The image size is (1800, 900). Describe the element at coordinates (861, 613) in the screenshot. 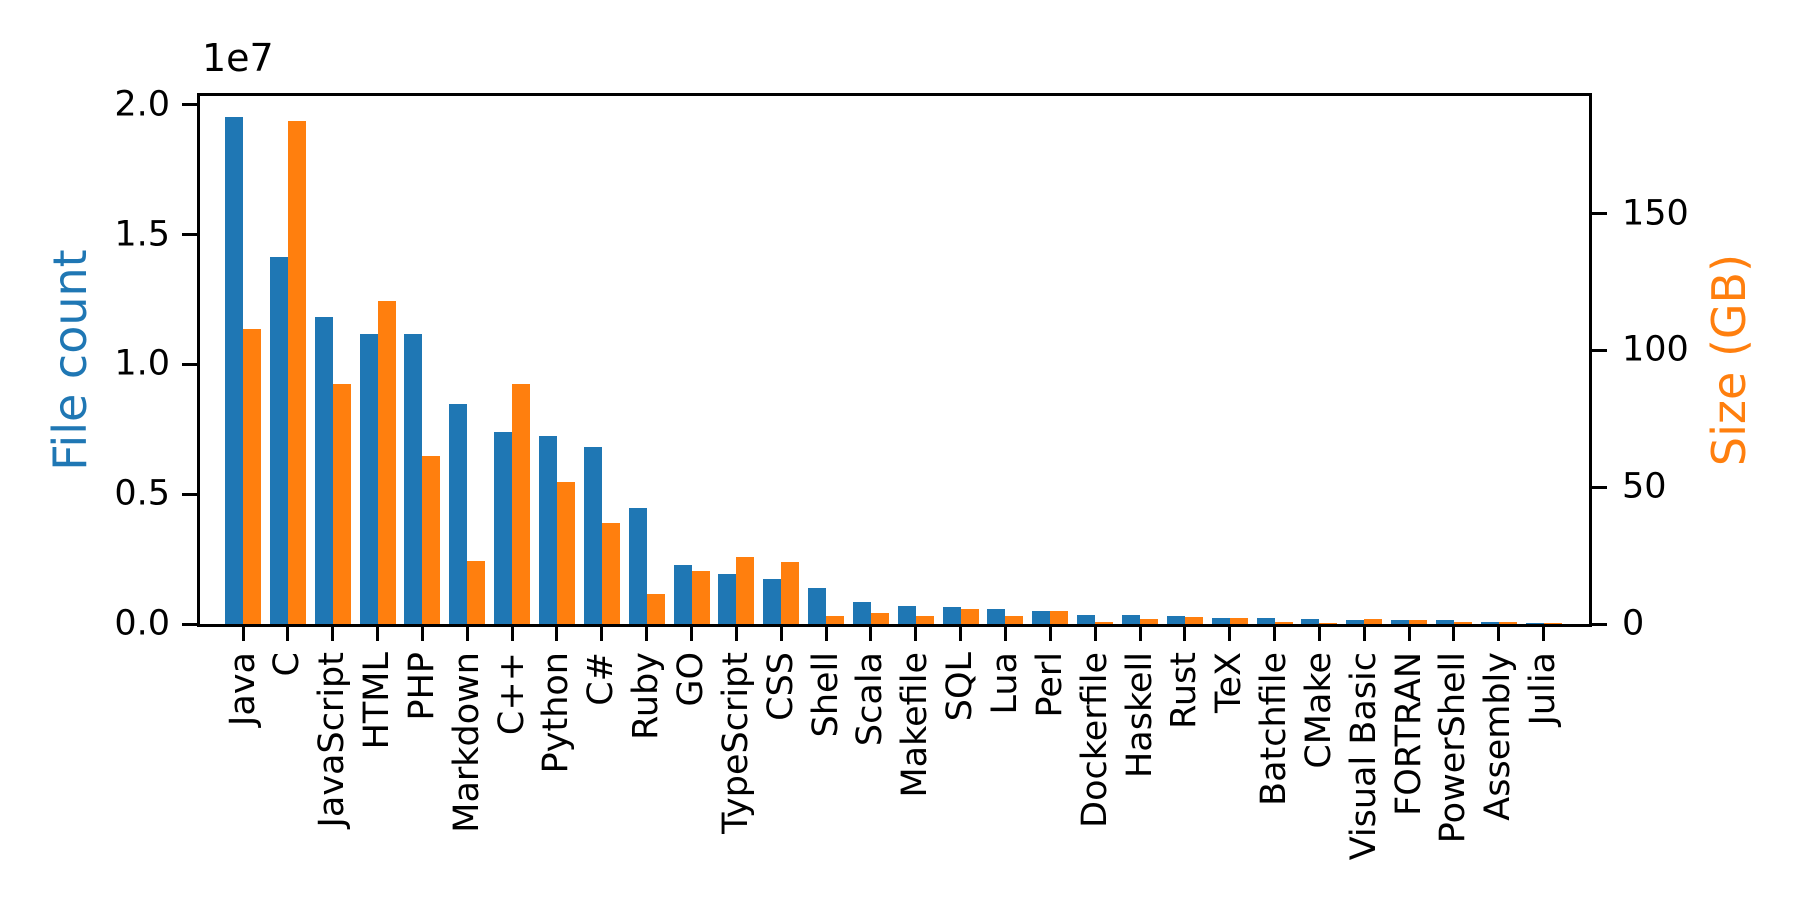

I see `bar-scala-file-count` at that location.